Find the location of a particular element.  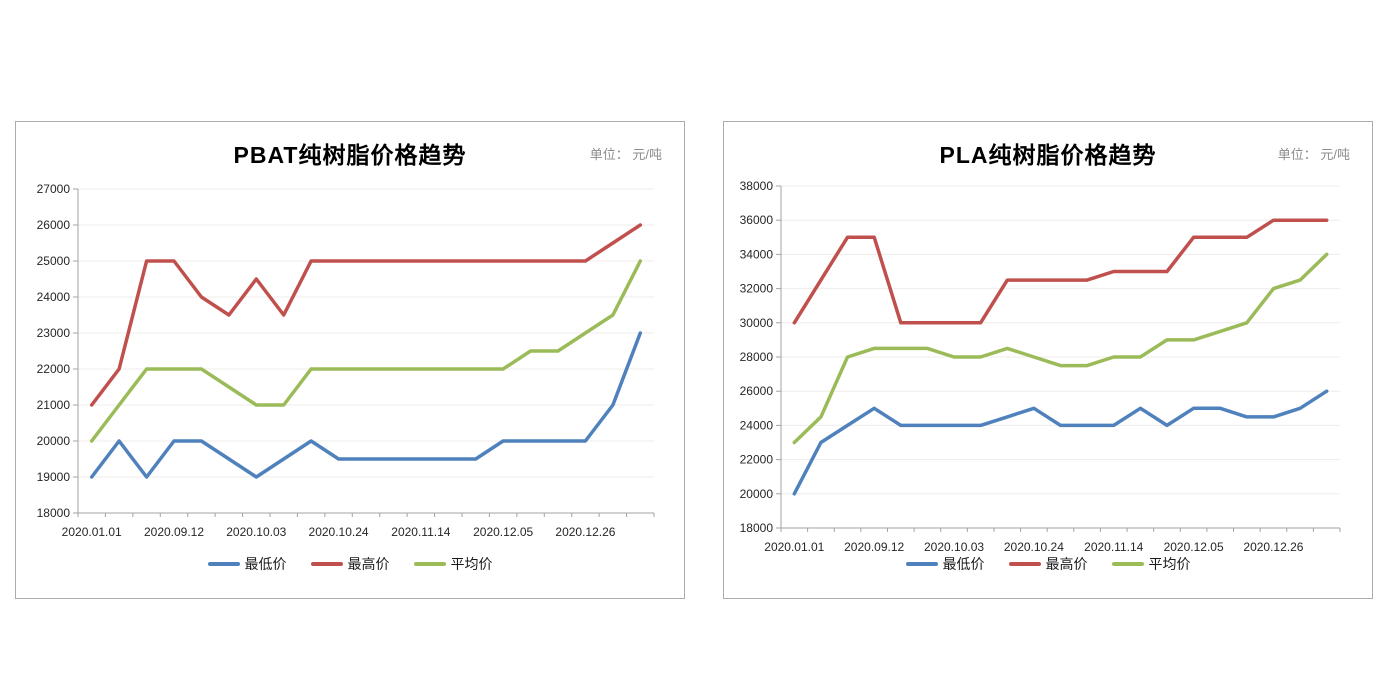

svg-text: 32000 is located at coordinates (757, 289).